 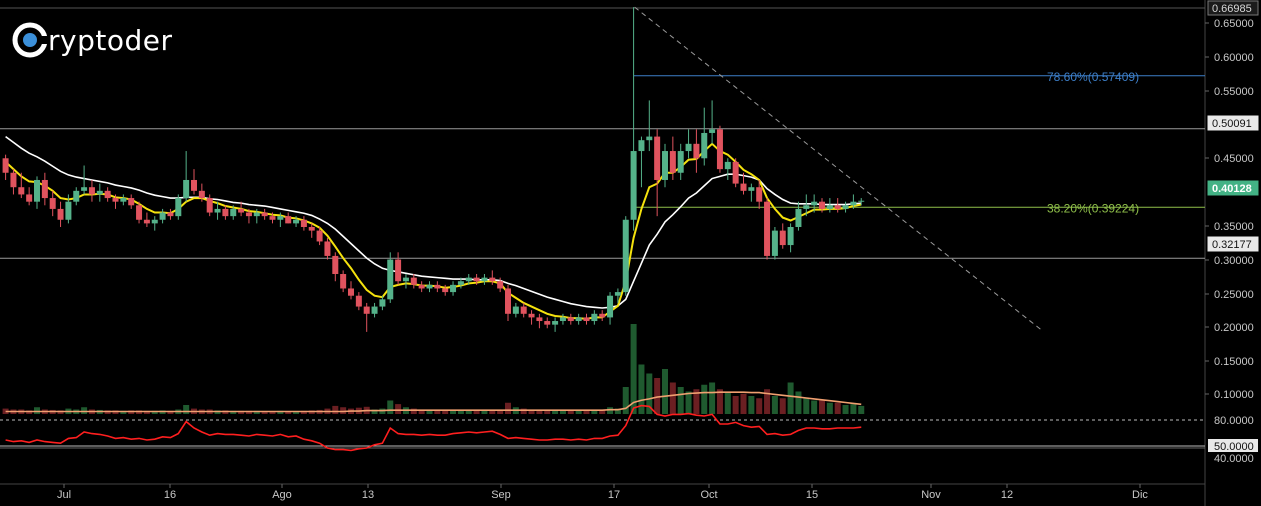 What do you see at coordinates (1234, 395) in the screenshot?
I see `price-tick-label: 0.10000` at bounding box center [1234, 395].